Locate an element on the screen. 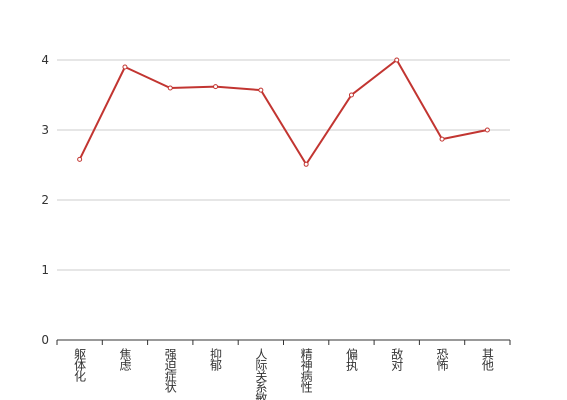  y-tick-label: 3 is located at coordinates (45, 130).